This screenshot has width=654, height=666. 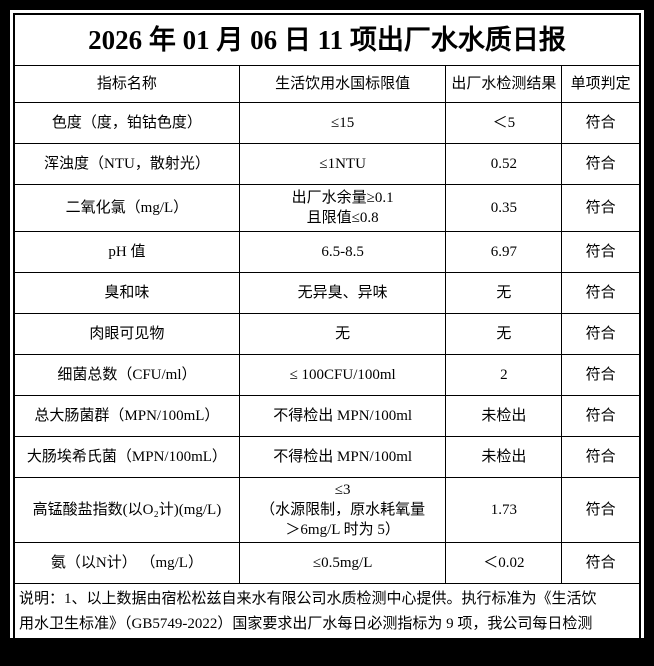 What do you see at coordinates (126, 334) in the screenshot?
I see `indicator-name-cell: 肉眼可见物` at bounding box center [126, 334].